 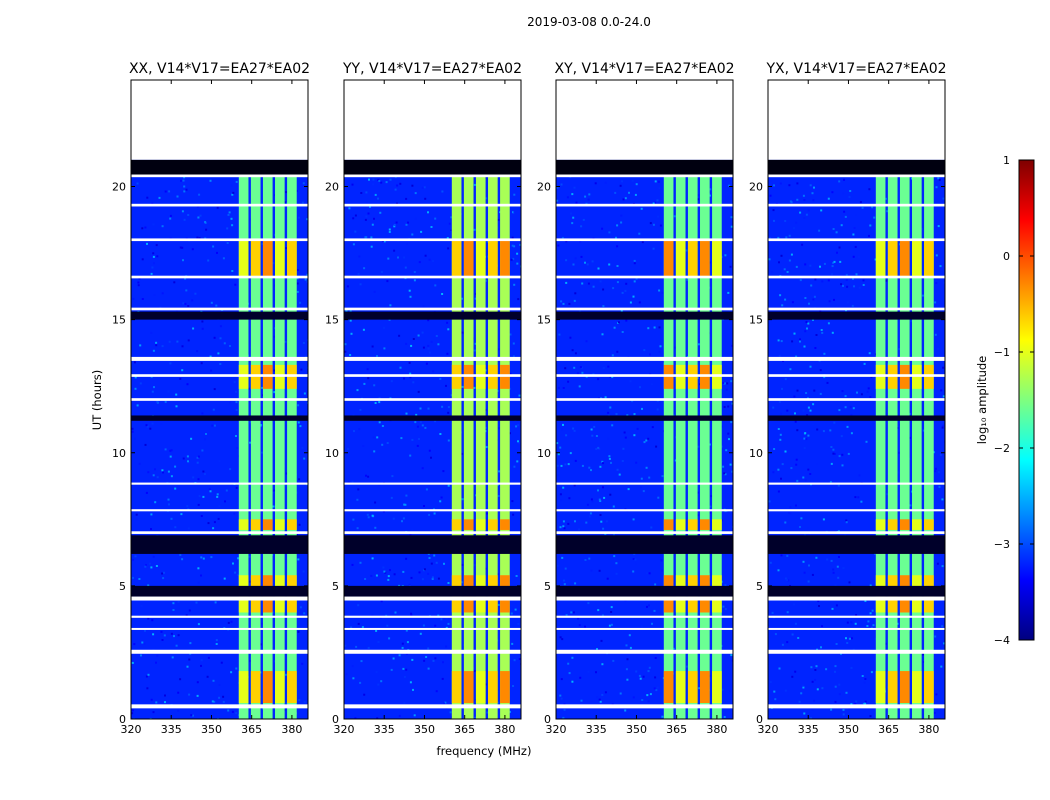 I want to click on x-tick-label: 350, so click(x=424, y=729).